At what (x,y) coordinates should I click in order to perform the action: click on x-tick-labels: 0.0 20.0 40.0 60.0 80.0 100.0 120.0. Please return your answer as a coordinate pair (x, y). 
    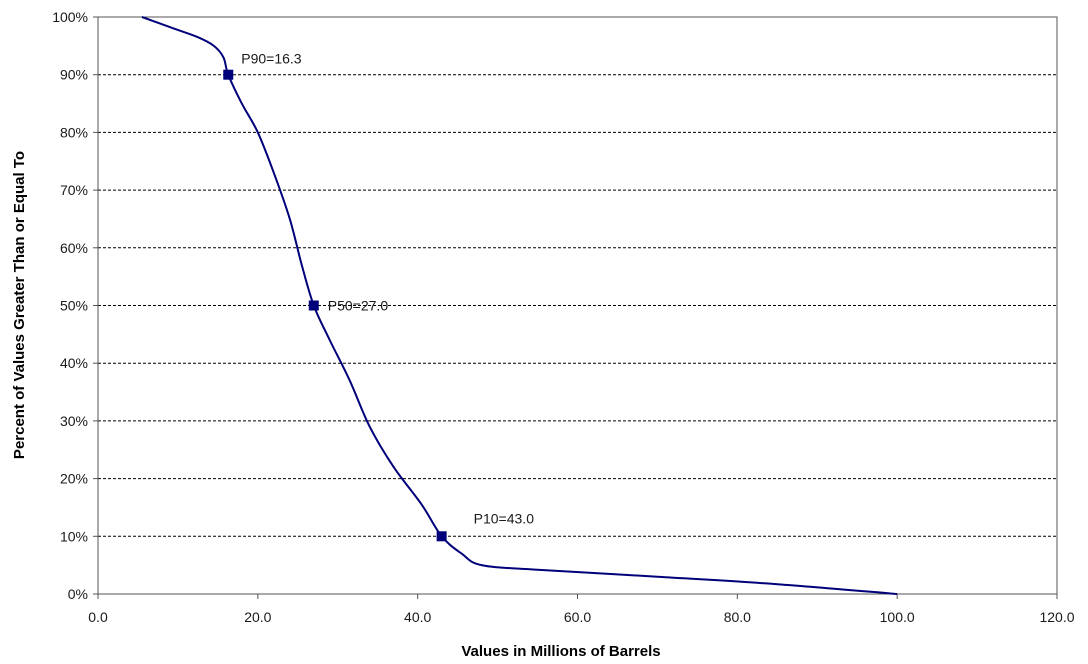
    Looking at the image, I should click on (581, 609).